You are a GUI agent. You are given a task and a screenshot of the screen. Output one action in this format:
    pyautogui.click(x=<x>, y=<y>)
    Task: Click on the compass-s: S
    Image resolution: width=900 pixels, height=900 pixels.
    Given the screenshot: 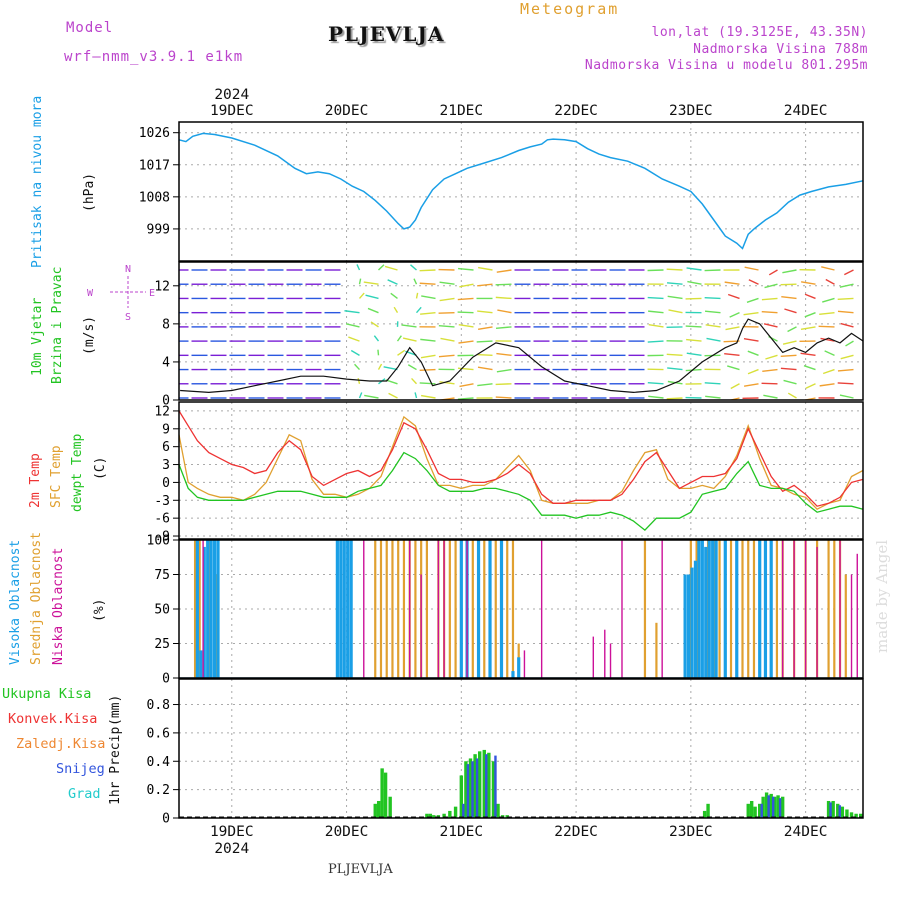 What is the action you would take?
    pyautogui.click(x=128, y=317)
    